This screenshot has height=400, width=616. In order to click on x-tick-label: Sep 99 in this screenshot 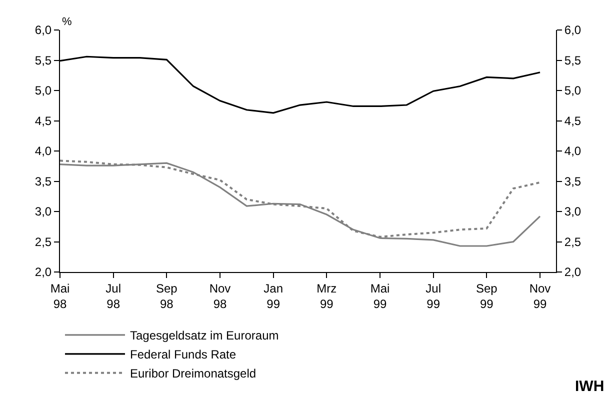, I will do `click(487, 296)`.